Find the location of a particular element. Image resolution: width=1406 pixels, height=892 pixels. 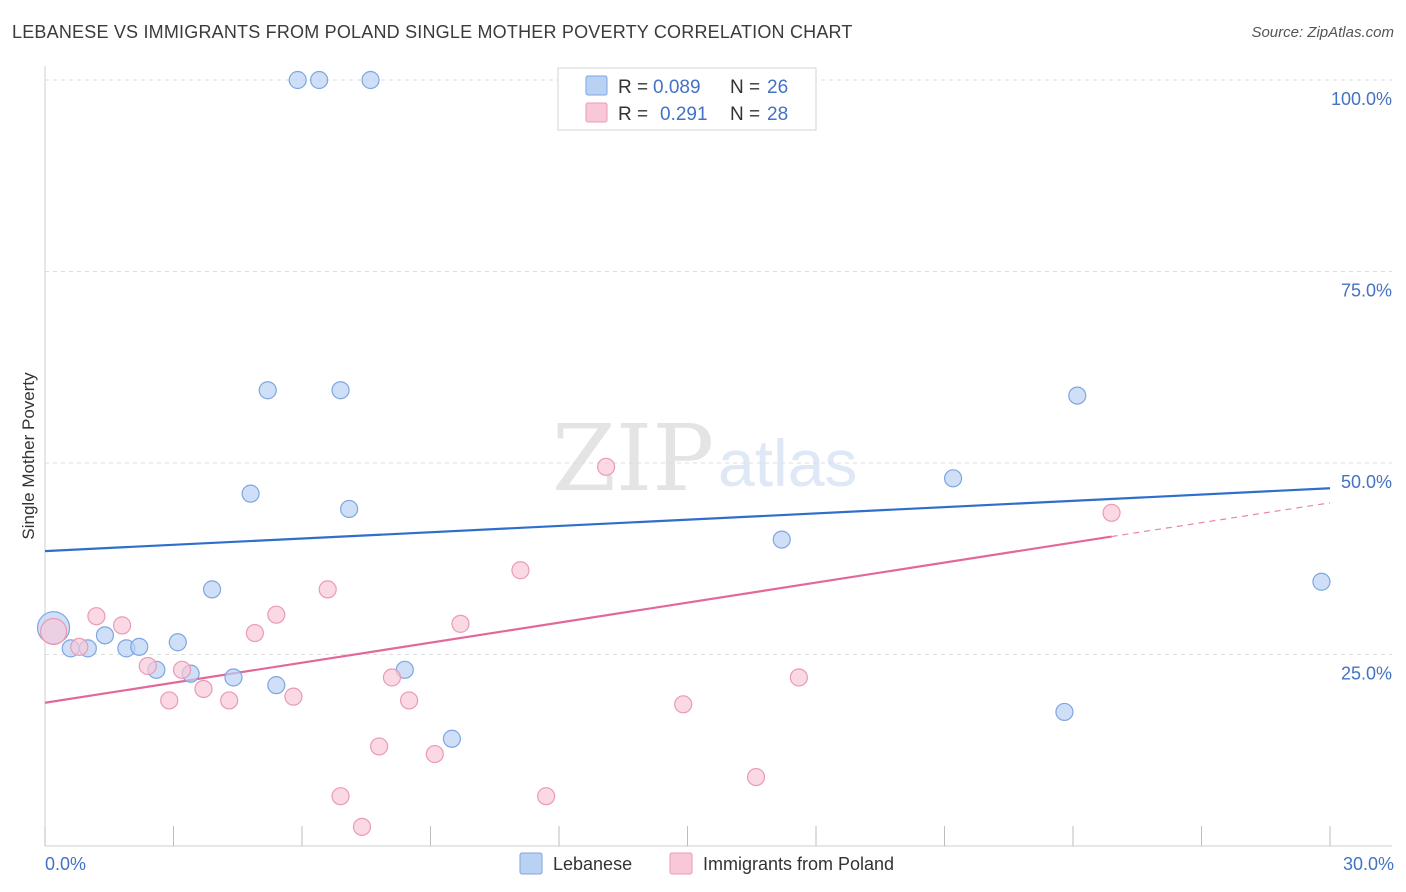

legend-r-value-poland: 0.291 is located at coordinates (684, 114).